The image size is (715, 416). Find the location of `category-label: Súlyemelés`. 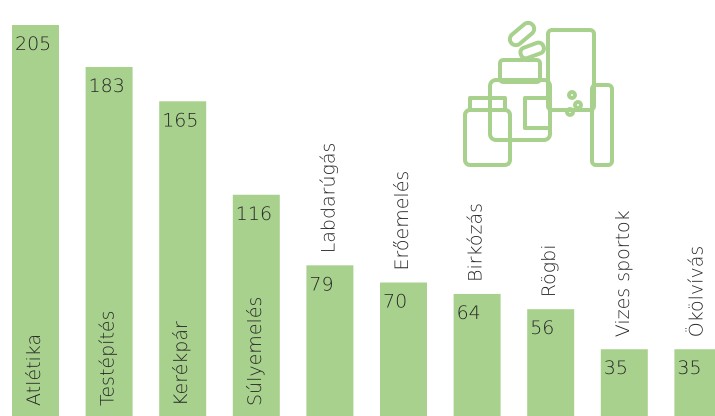

category-label: Súlyemelés is located at coordinates (255, 351).